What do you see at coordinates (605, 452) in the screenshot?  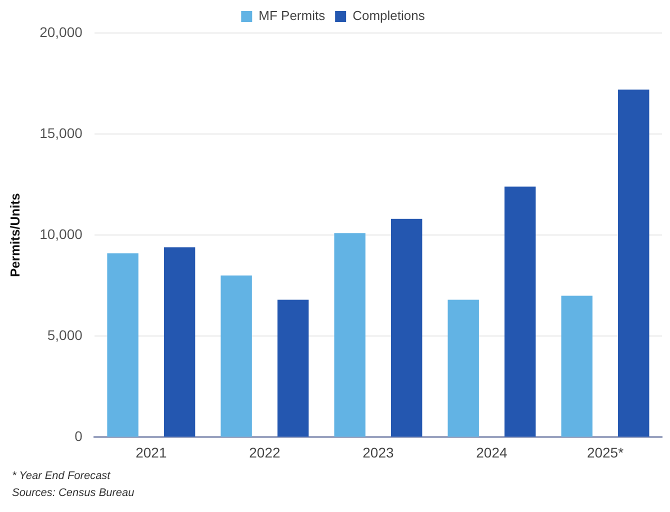 I see `x-tick-label: 2025*` at bounding box center [605, 452].